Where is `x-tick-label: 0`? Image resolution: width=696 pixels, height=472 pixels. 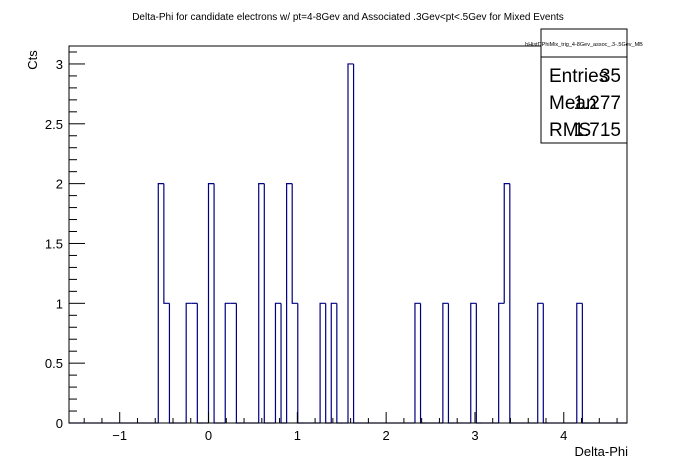 x-tick-label: 0 is located at coordinates (208, 435).